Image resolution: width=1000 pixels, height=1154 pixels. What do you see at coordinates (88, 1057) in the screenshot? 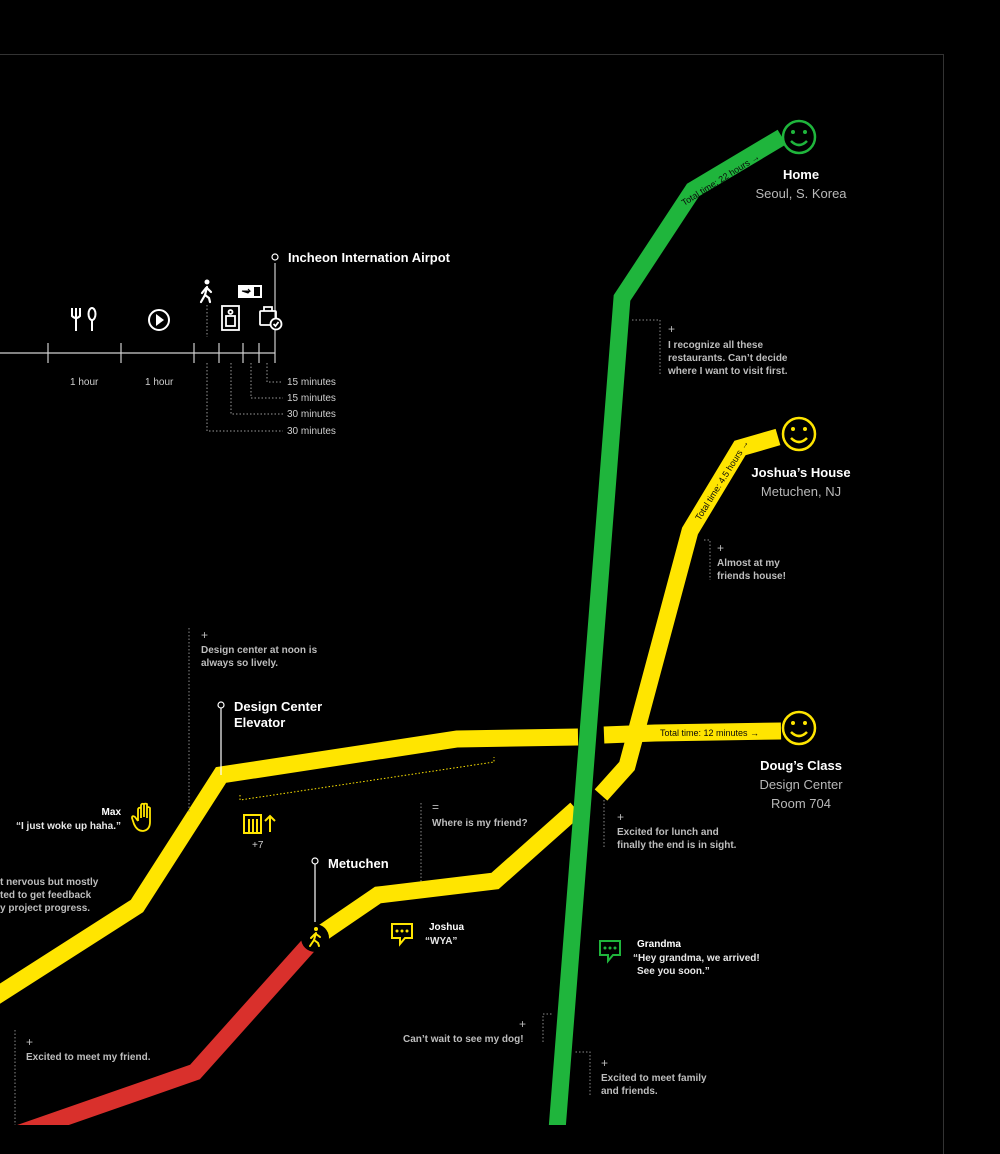
I see `note-meet-friend: Excited to meet my friend.` at bounding box center [88, 1057].